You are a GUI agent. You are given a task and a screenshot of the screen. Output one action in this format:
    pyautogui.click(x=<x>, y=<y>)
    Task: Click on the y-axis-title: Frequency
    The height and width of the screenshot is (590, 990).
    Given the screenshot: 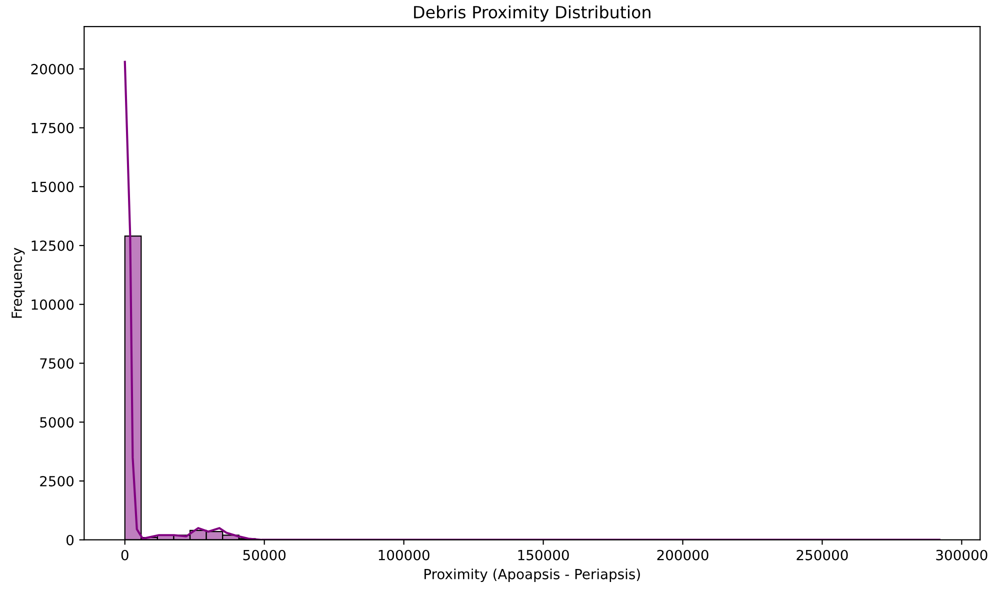 What is the action you would take?
    pyautogui.click(x=18, y=283)
    